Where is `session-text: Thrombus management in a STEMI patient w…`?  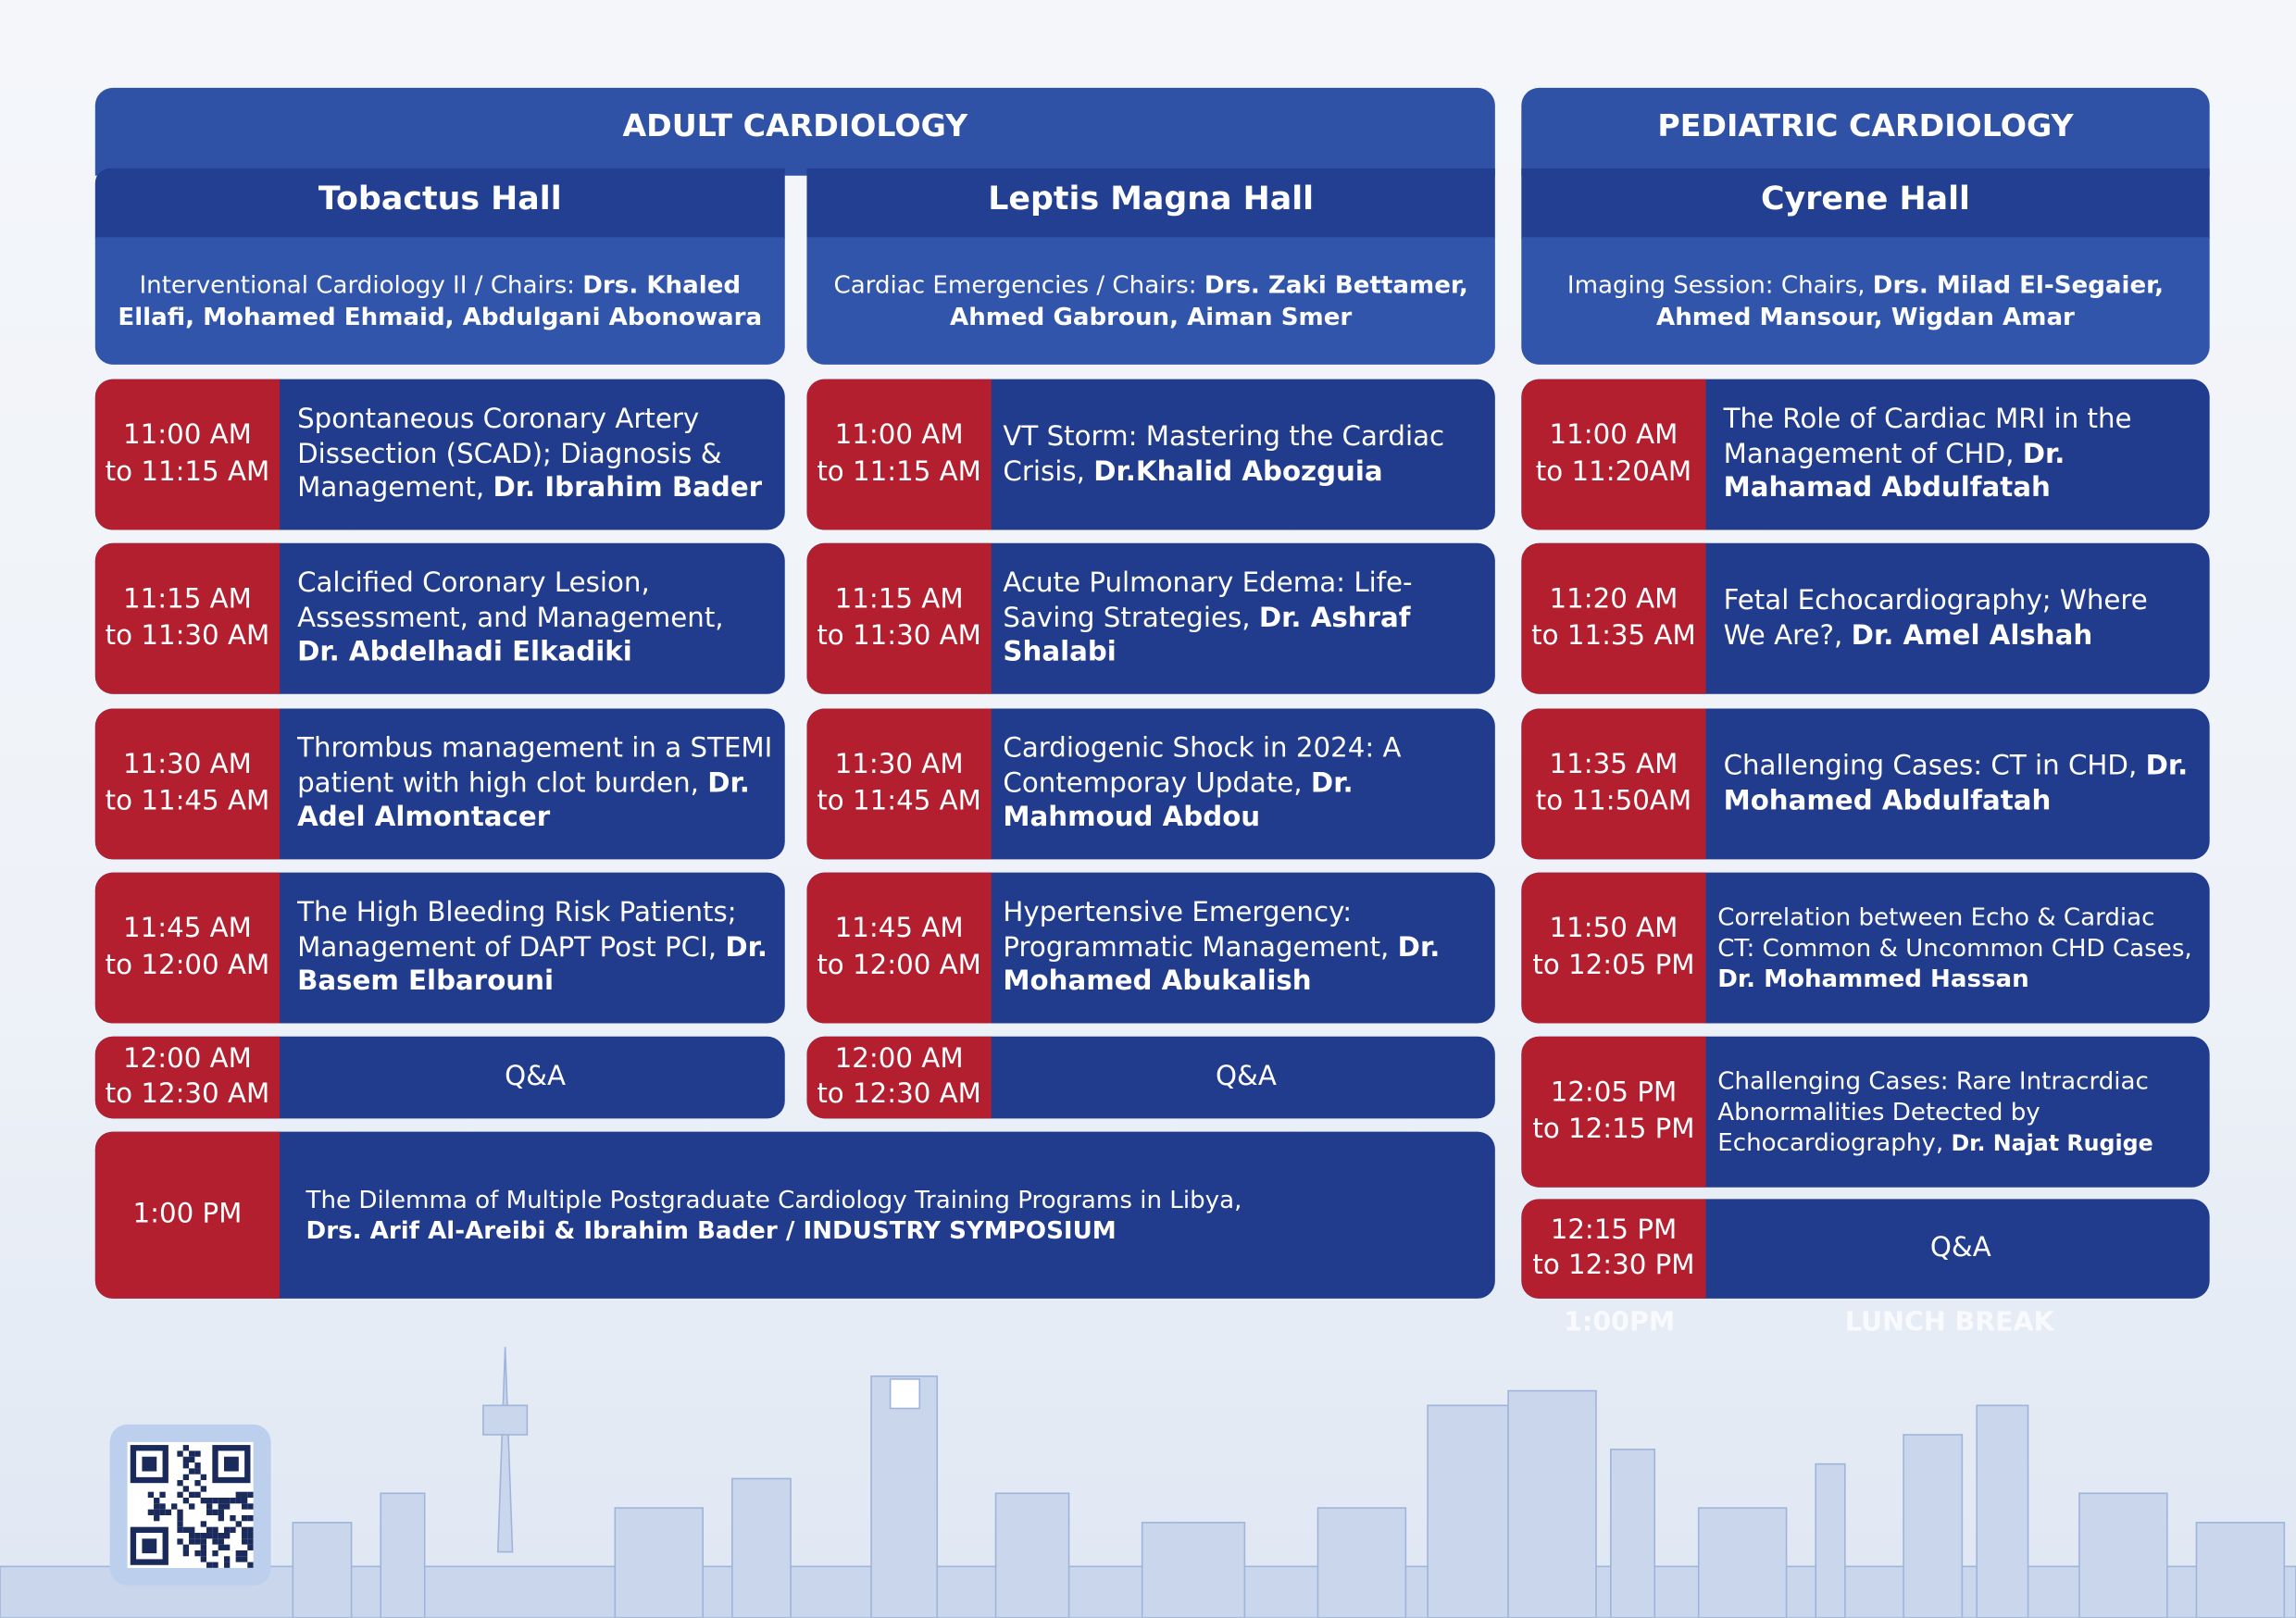
session-text: Thrombus management in a STEMI patient w… is located at coordinates (535, 784).